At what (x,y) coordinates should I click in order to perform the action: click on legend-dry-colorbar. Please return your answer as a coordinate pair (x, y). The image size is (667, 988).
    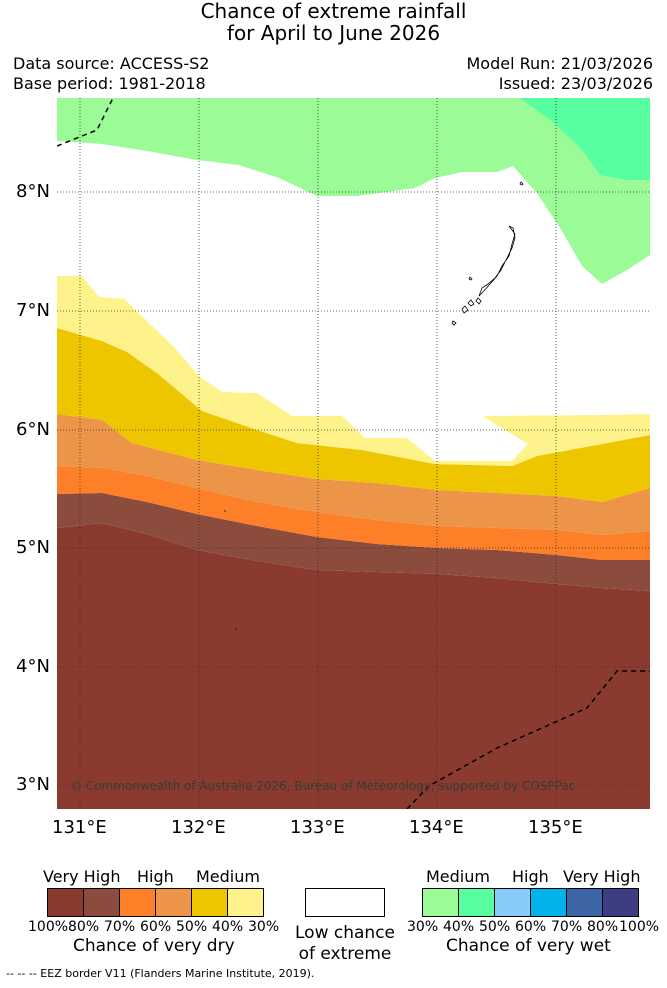
    Looking at the image, I should click on (155, 902).